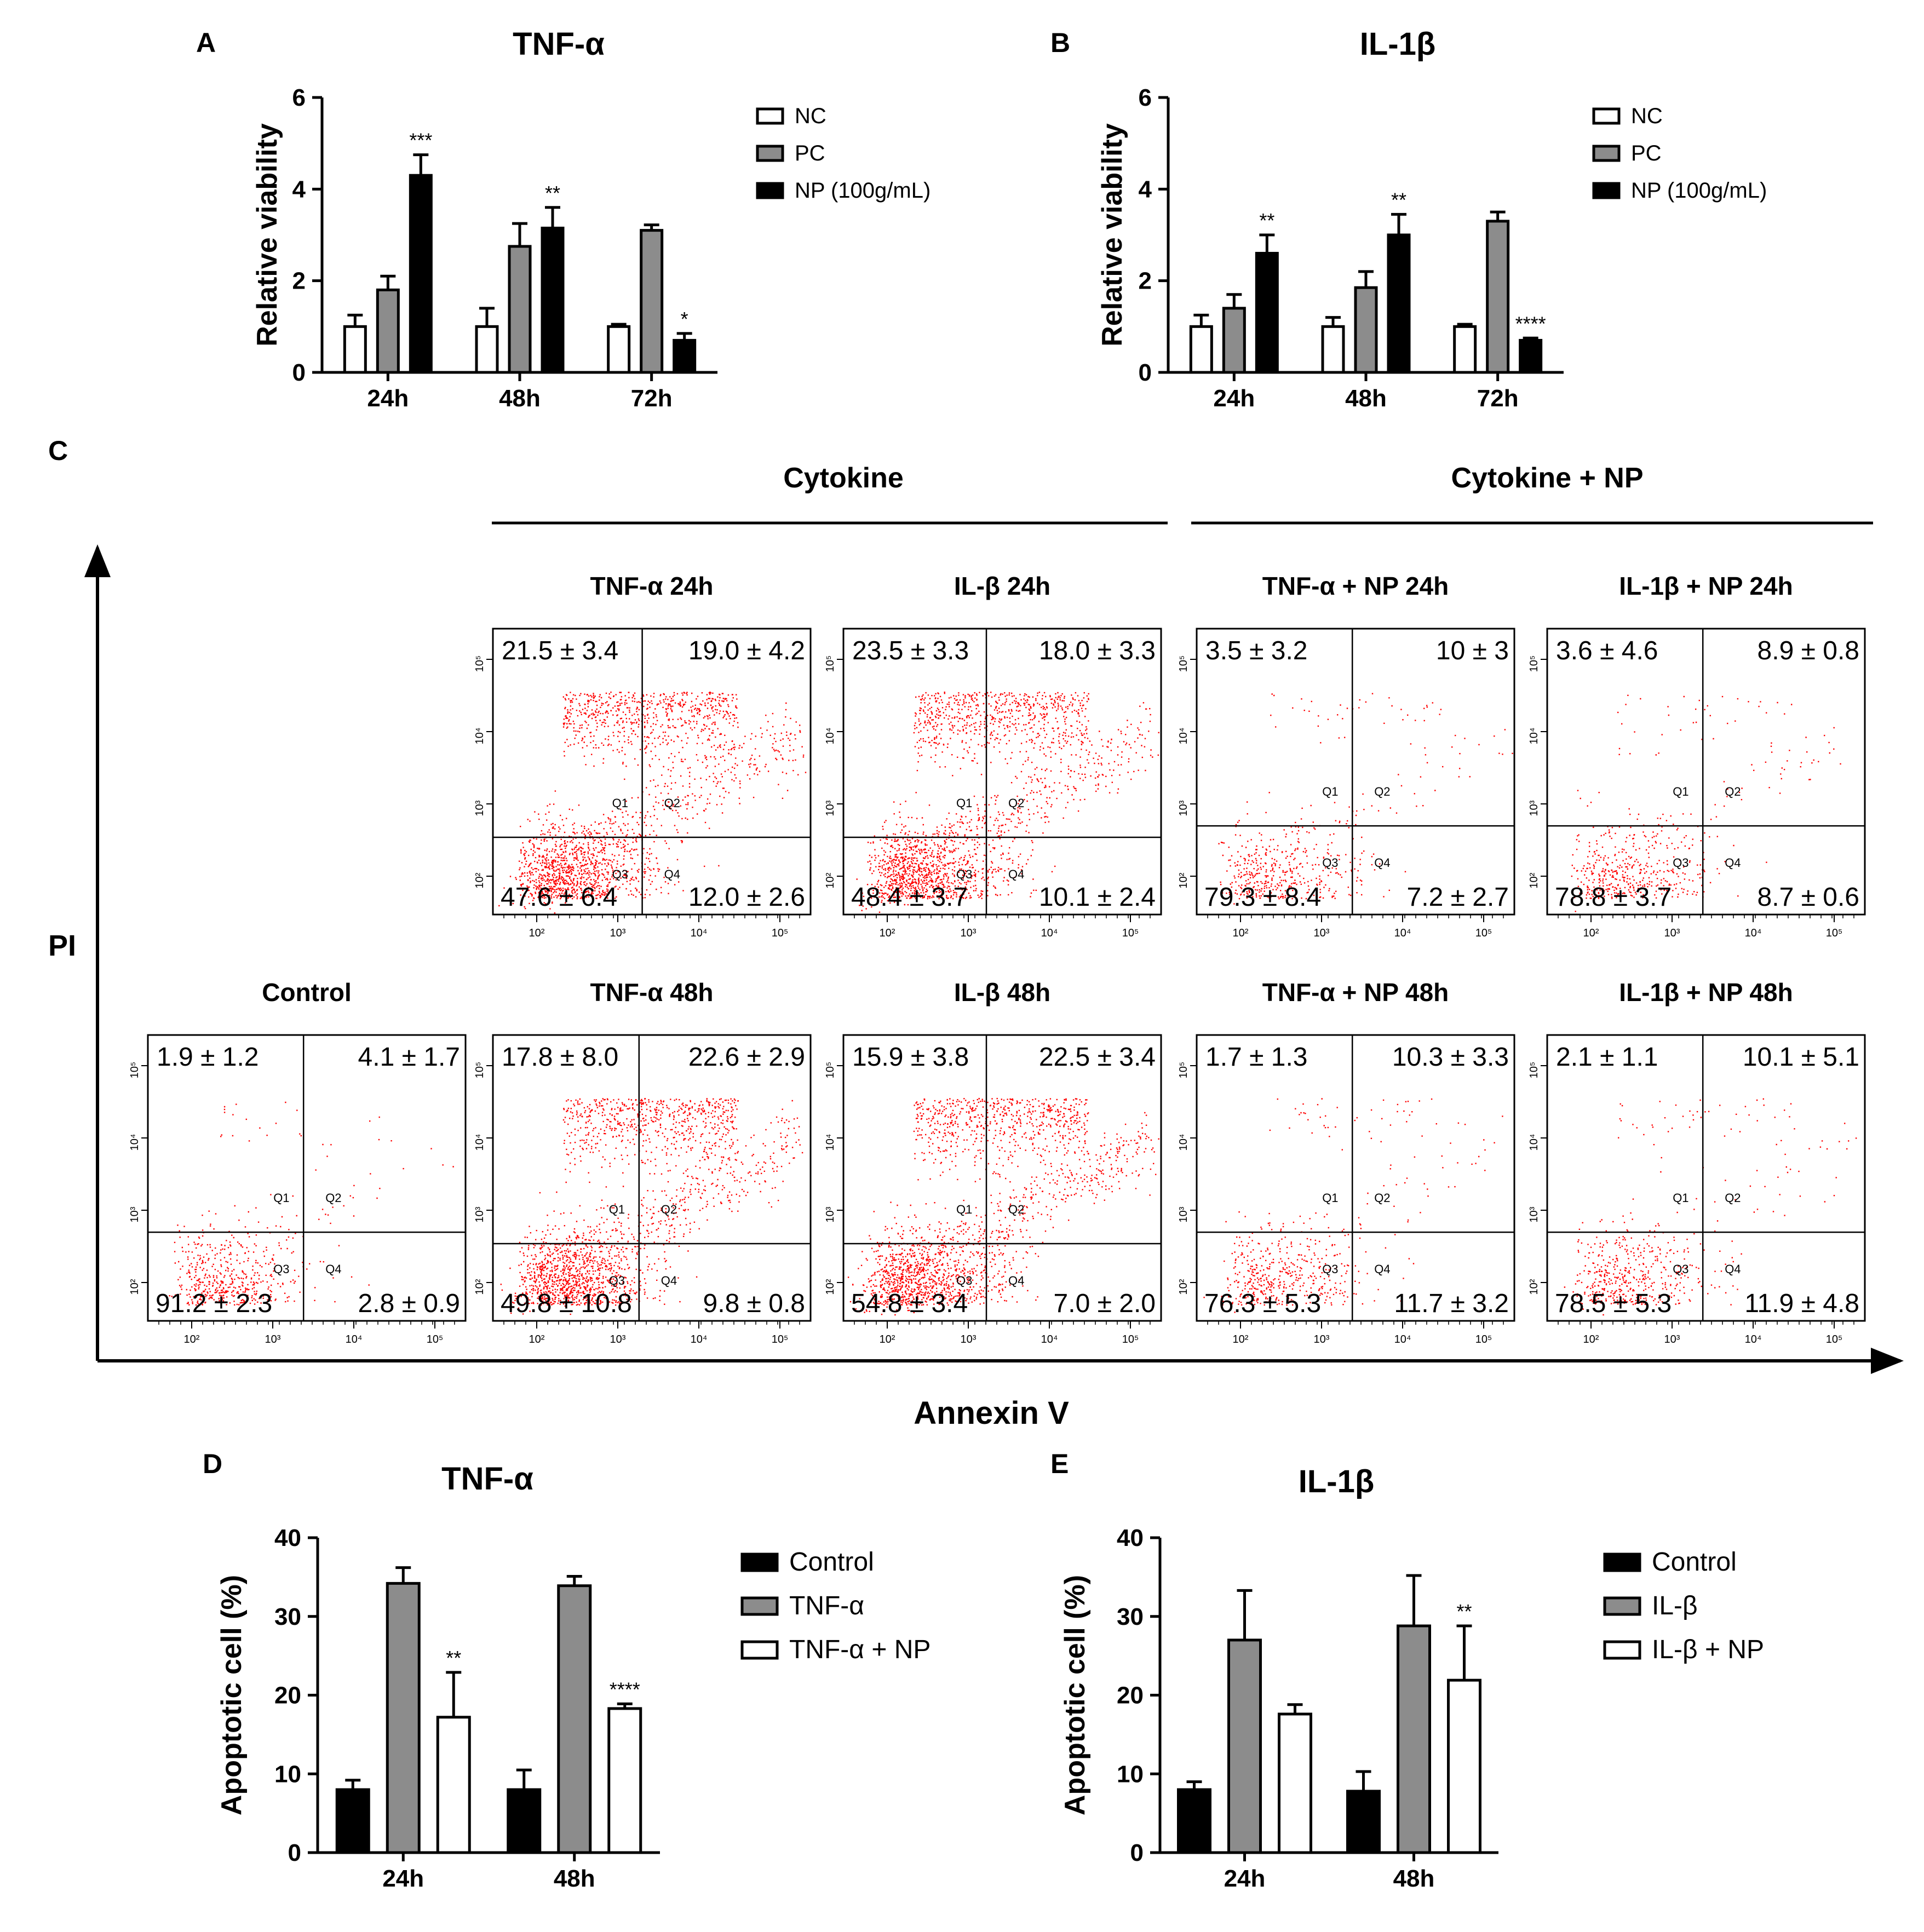  What do you see at coordinates (964, 803) in the screenshot?
I see `quadrant-name: Q1` at bounding box center [964, 803].